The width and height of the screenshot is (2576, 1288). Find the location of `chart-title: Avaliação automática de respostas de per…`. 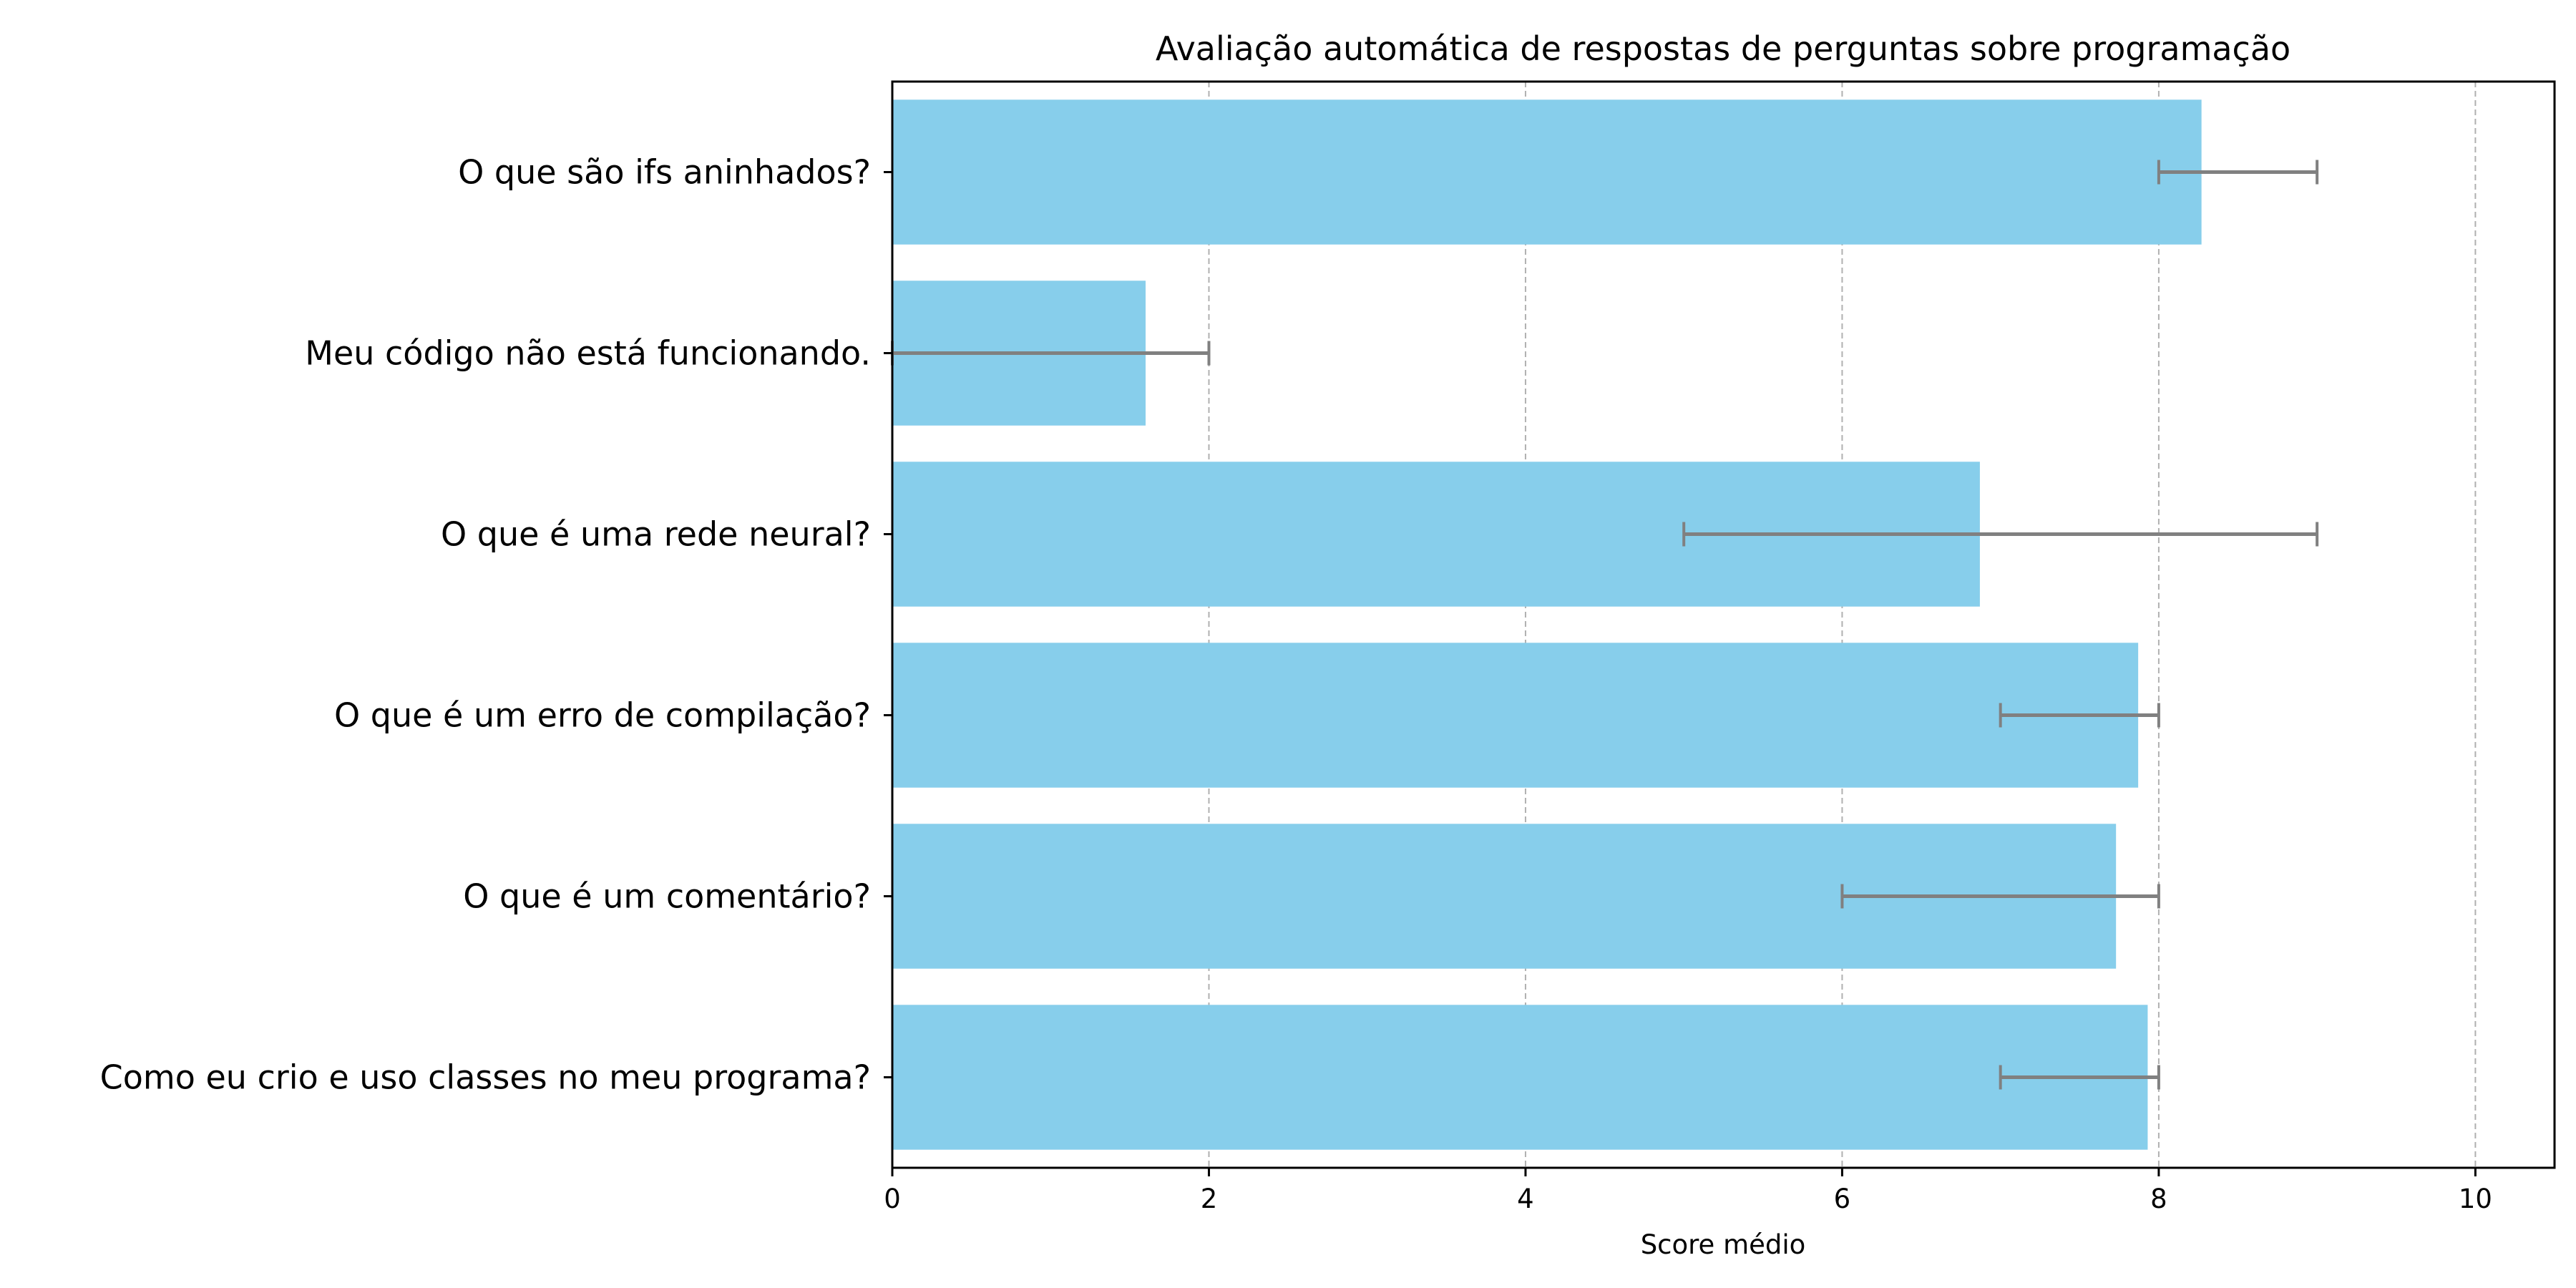

chart-title: Avaliação automática de respostas de per… is located at coordinates (1723, 48).